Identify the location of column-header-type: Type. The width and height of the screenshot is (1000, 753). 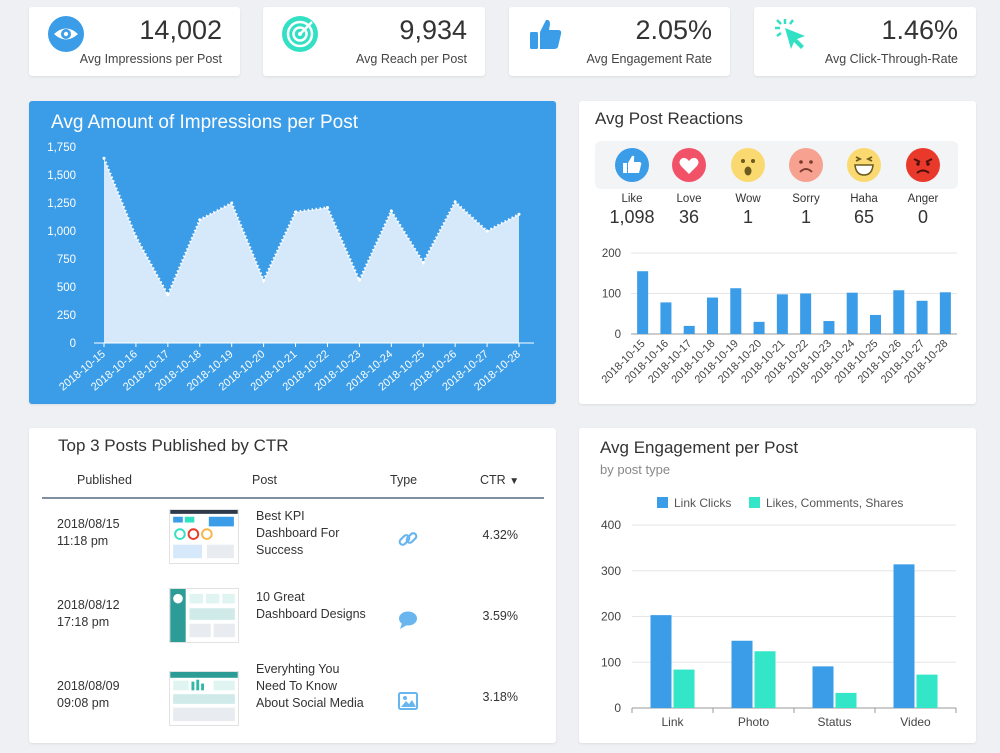
(404, 480).